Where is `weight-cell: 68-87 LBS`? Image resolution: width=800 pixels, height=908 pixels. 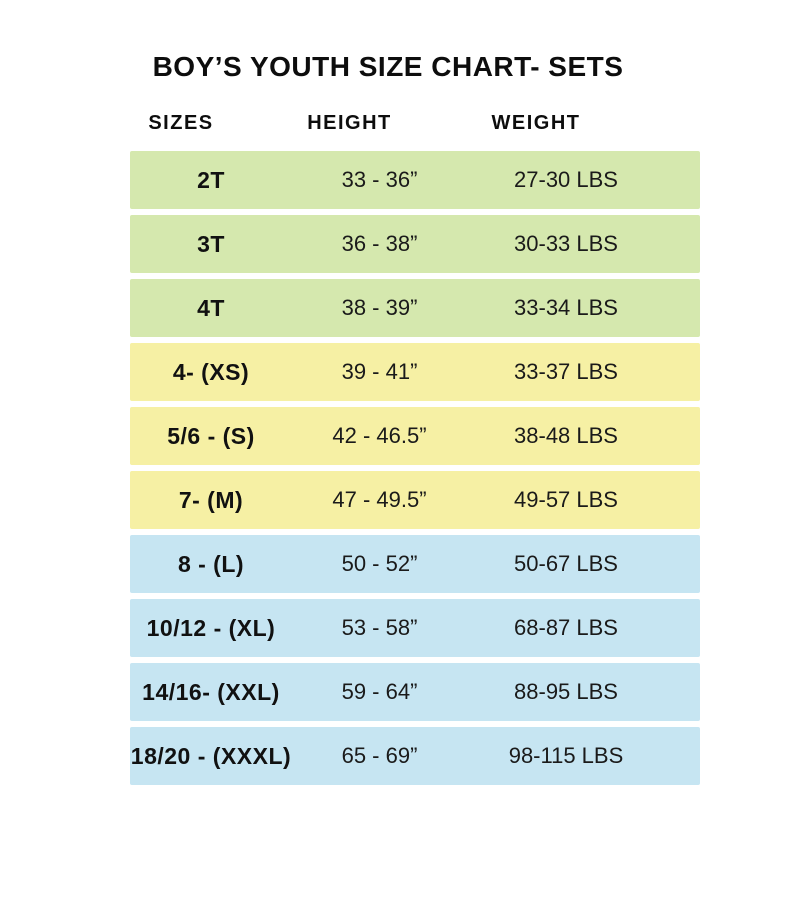
weight-cell: 68-87 LBS is located at coordinates (566, 627).